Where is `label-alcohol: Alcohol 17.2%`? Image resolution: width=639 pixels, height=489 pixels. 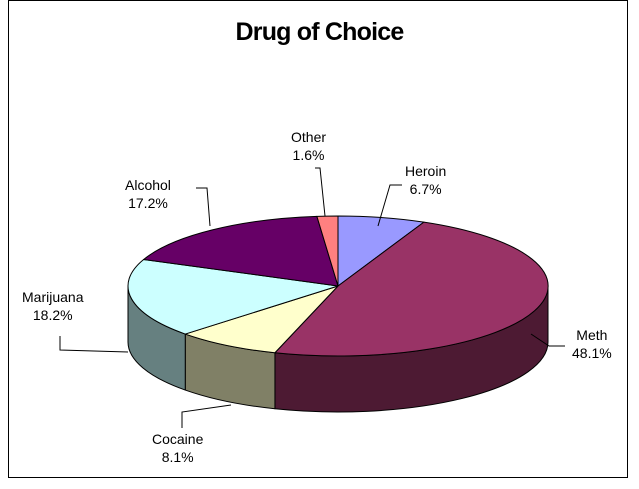 label-alcohol: Alcohol 17.2% is located at coordinates (148, 194).